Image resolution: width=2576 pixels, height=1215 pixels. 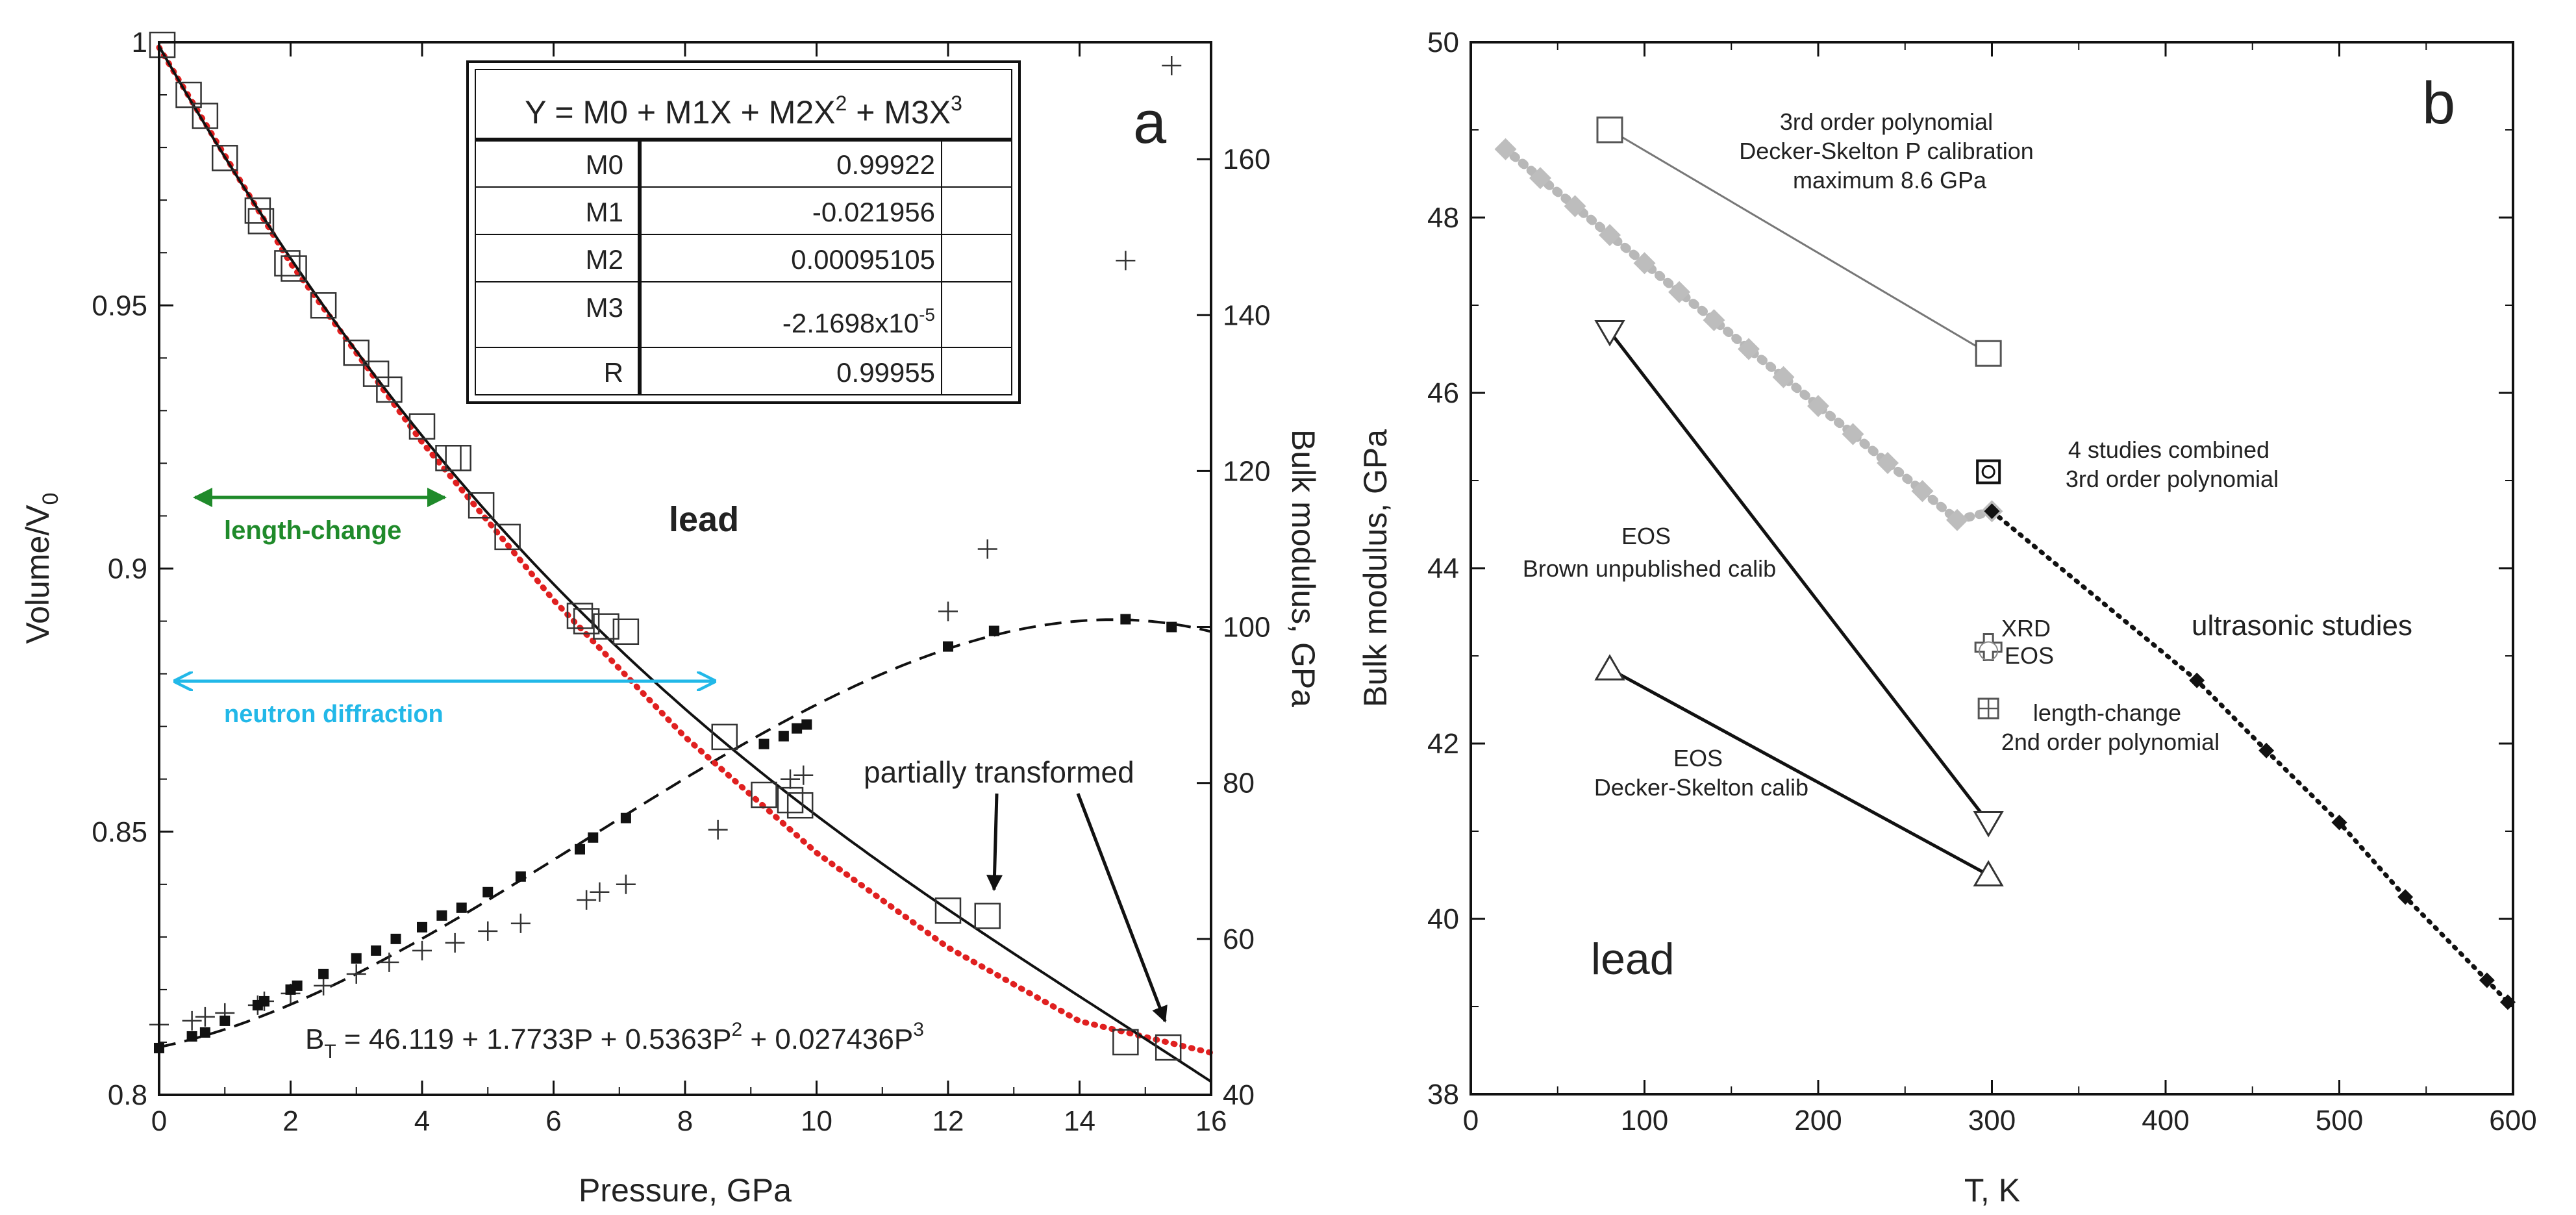 I want to click on xrd-eos-label: XRD EOS, so click(x=2029, y=642).